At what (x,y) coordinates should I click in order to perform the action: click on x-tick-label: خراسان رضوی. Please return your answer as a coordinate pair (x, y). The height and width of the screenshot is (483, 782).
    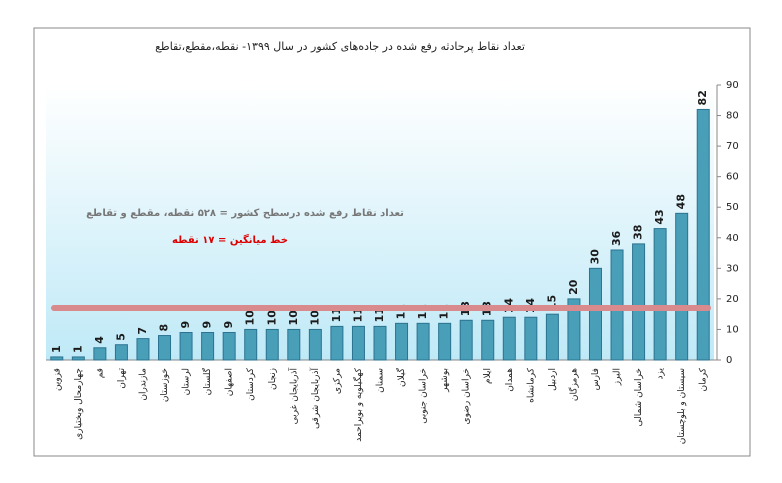
    Looking at the image, I should click on (467, 396).